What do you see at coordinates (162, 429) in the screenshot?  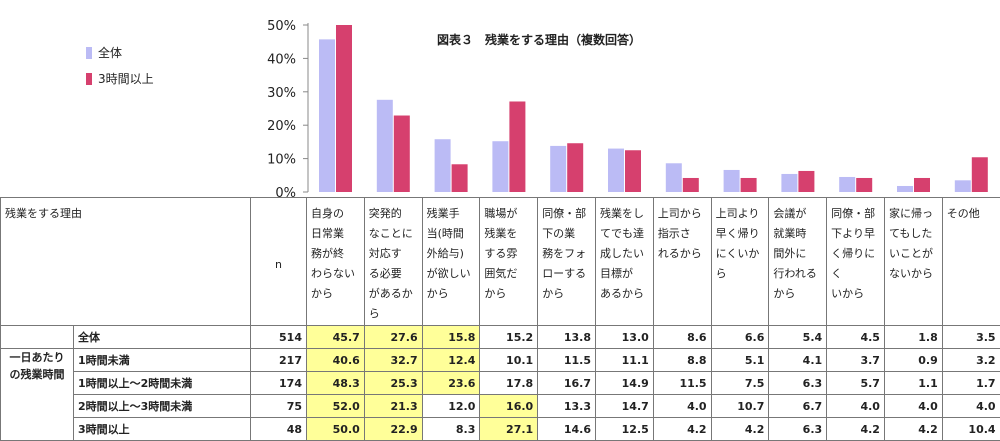 I see `row-label: 3時間以上` at bounding box center [162, 429].